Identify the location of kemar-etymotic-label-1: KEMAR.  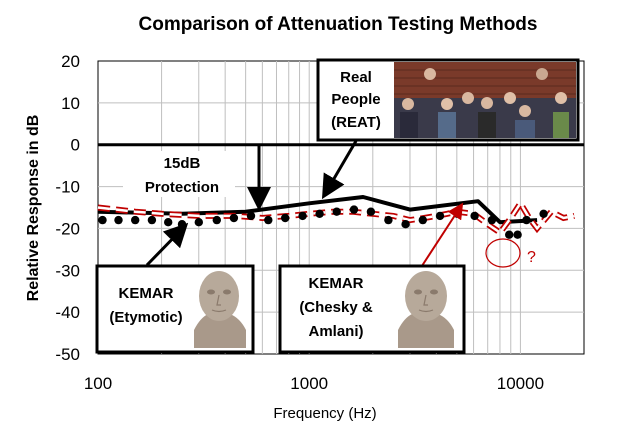
(146, 293).